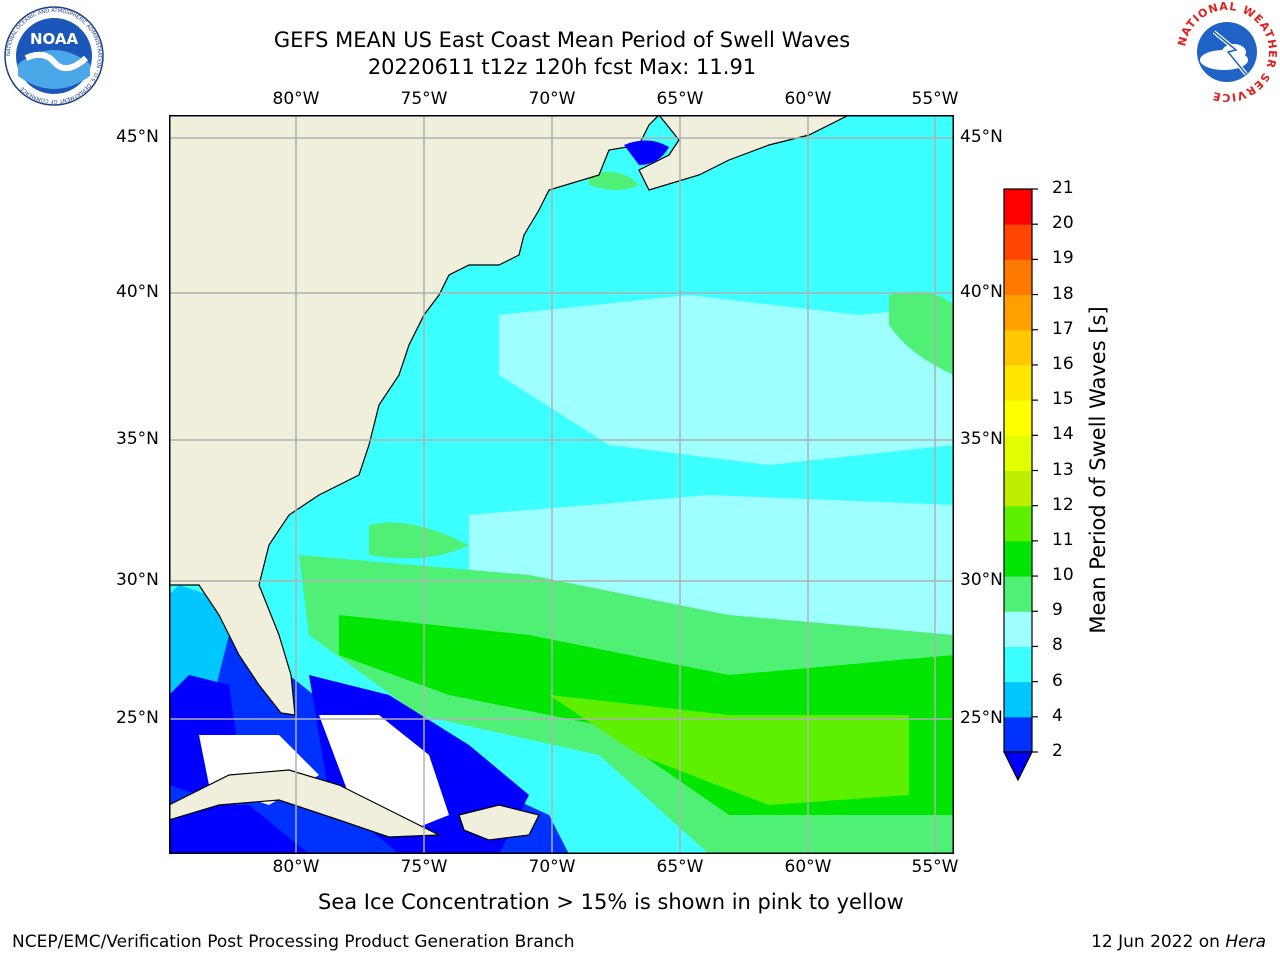  Describe the element at coordinates (981, 580) in the screenshot. I see `lat-label-right-30n: 30°N` at that location.